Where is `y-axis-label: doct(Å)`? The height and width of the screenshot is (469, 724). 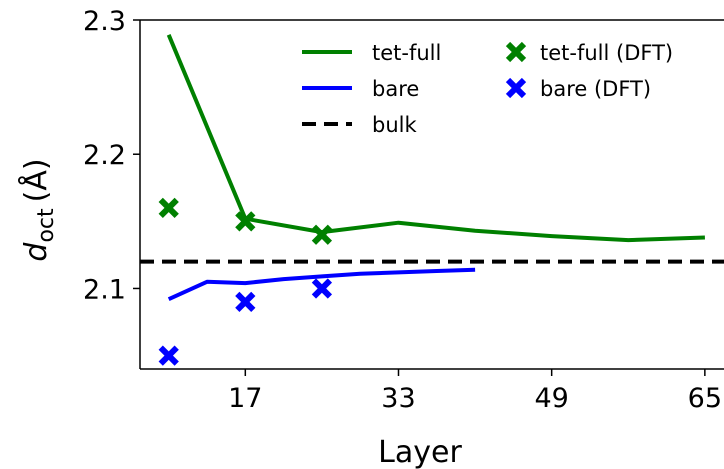
y-axis-label: doct(Å) is located at coordinates (38, 209).